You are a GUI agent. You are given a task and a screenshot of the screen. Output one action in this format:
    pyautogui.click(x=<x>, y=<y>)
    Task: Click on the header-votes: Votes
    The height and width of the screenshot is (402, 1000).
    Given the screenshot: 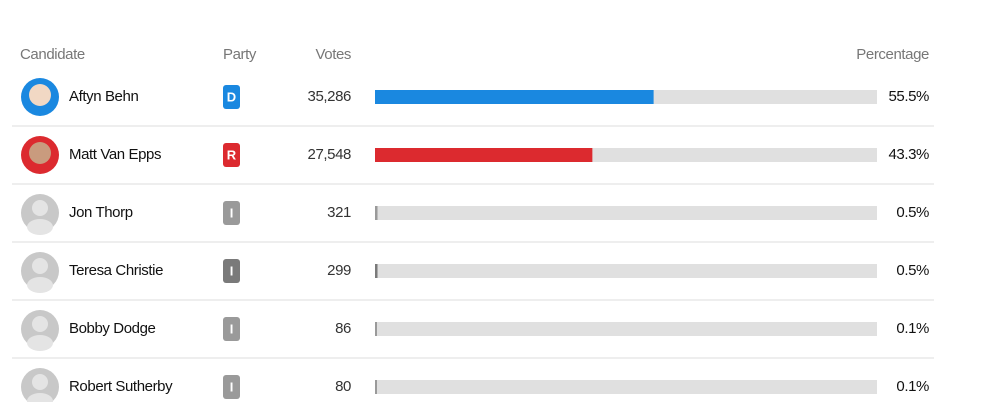 What is the action you would take?
    pyautogui.click(x=333, y=54)
    